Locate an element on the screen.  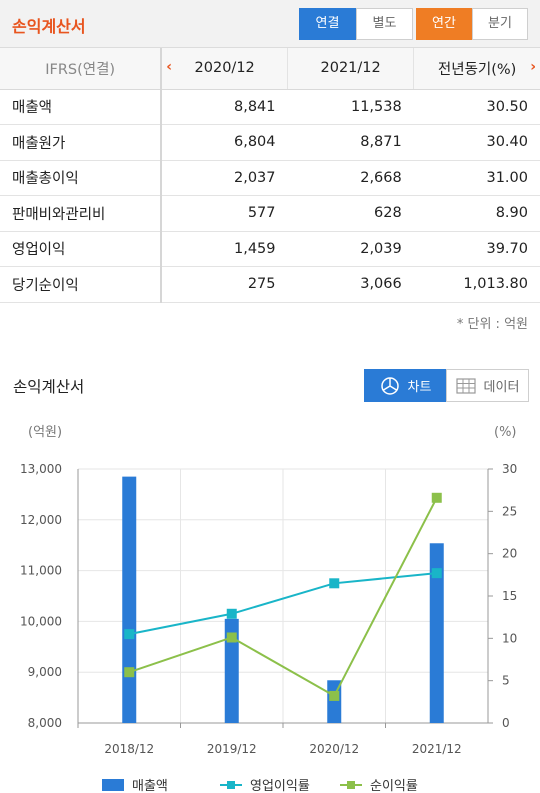
table-row: 매출원가 6,804 8,871 30.40 is located at coordinates (270, 142).